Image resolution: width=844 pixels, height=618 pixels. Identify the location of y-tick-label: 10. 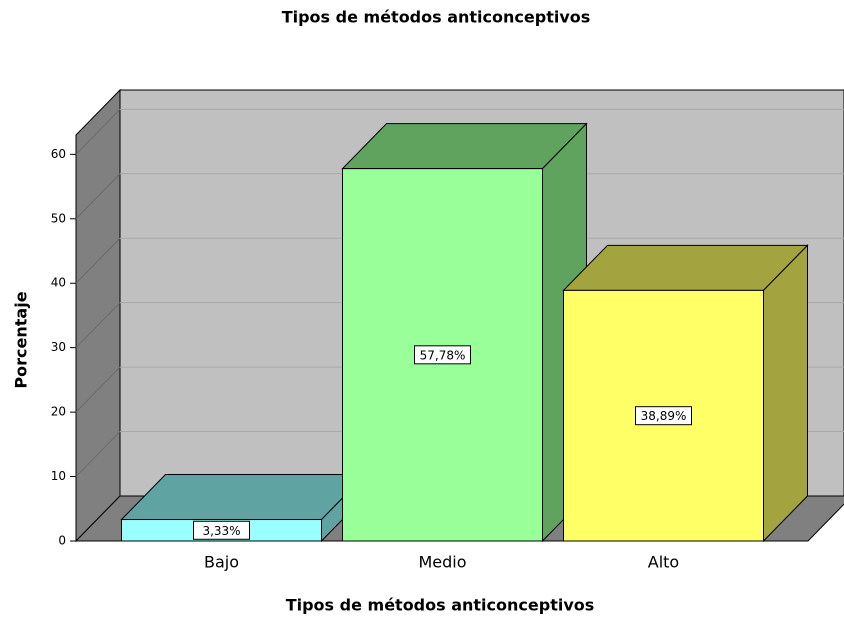
(58, 476).